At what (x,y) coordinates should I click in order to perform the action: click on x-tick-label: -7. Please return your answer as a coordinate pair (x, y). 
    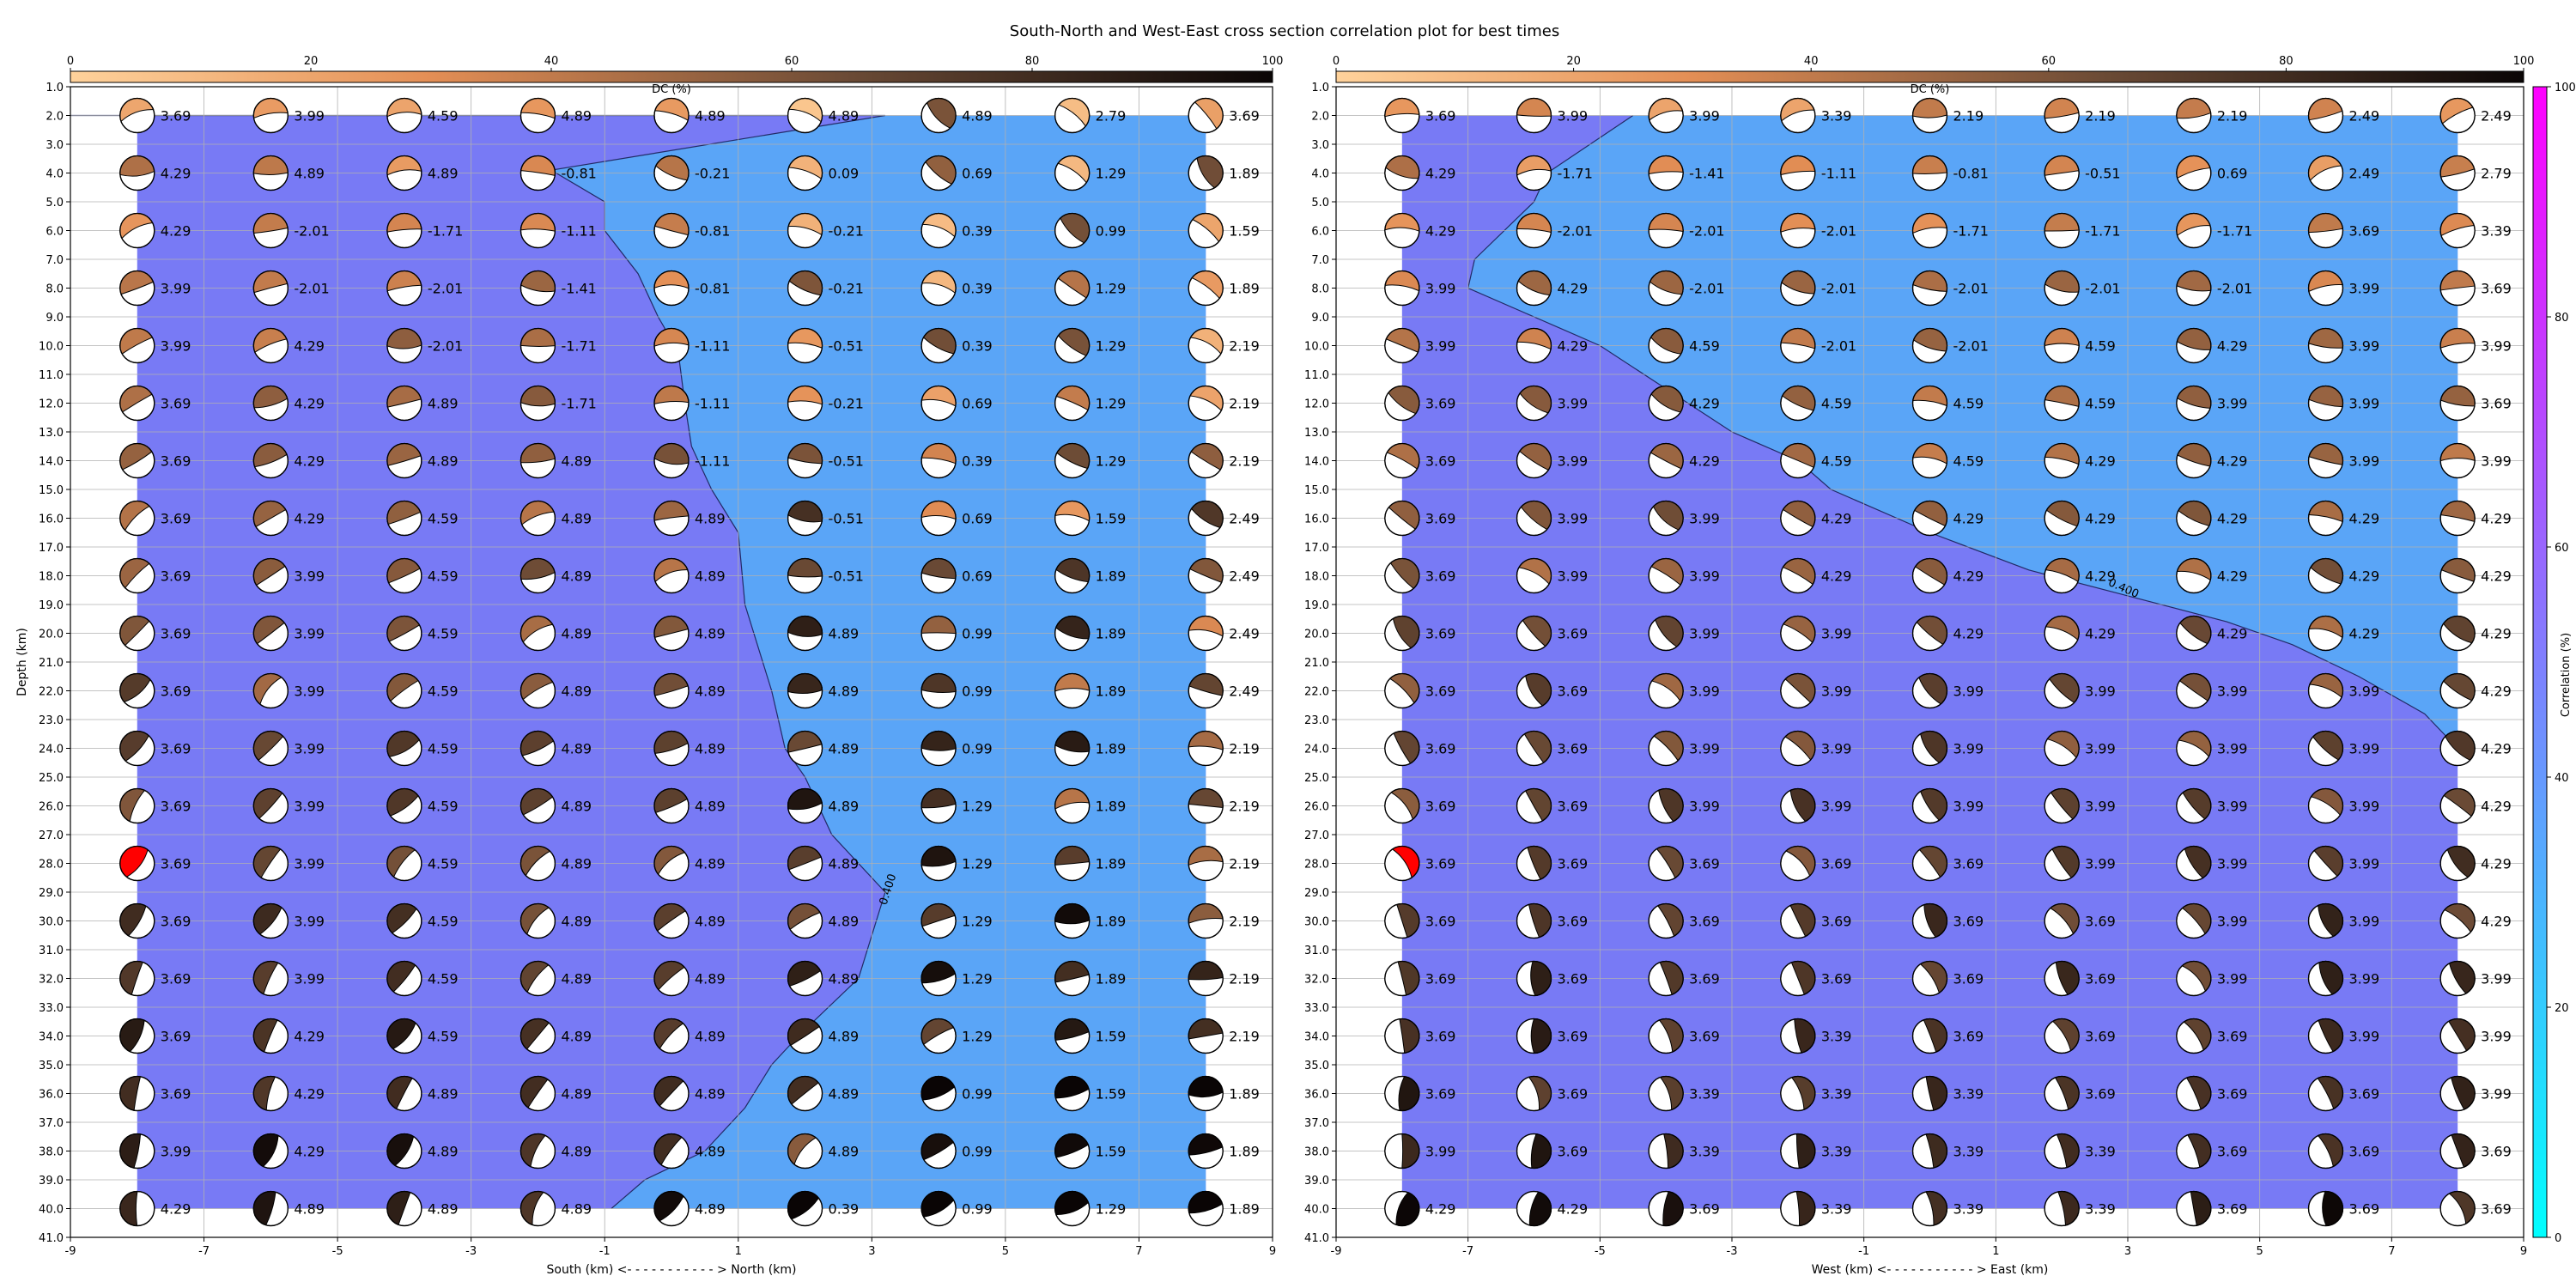
    Looking at the image, I should click on (1467, 1251).